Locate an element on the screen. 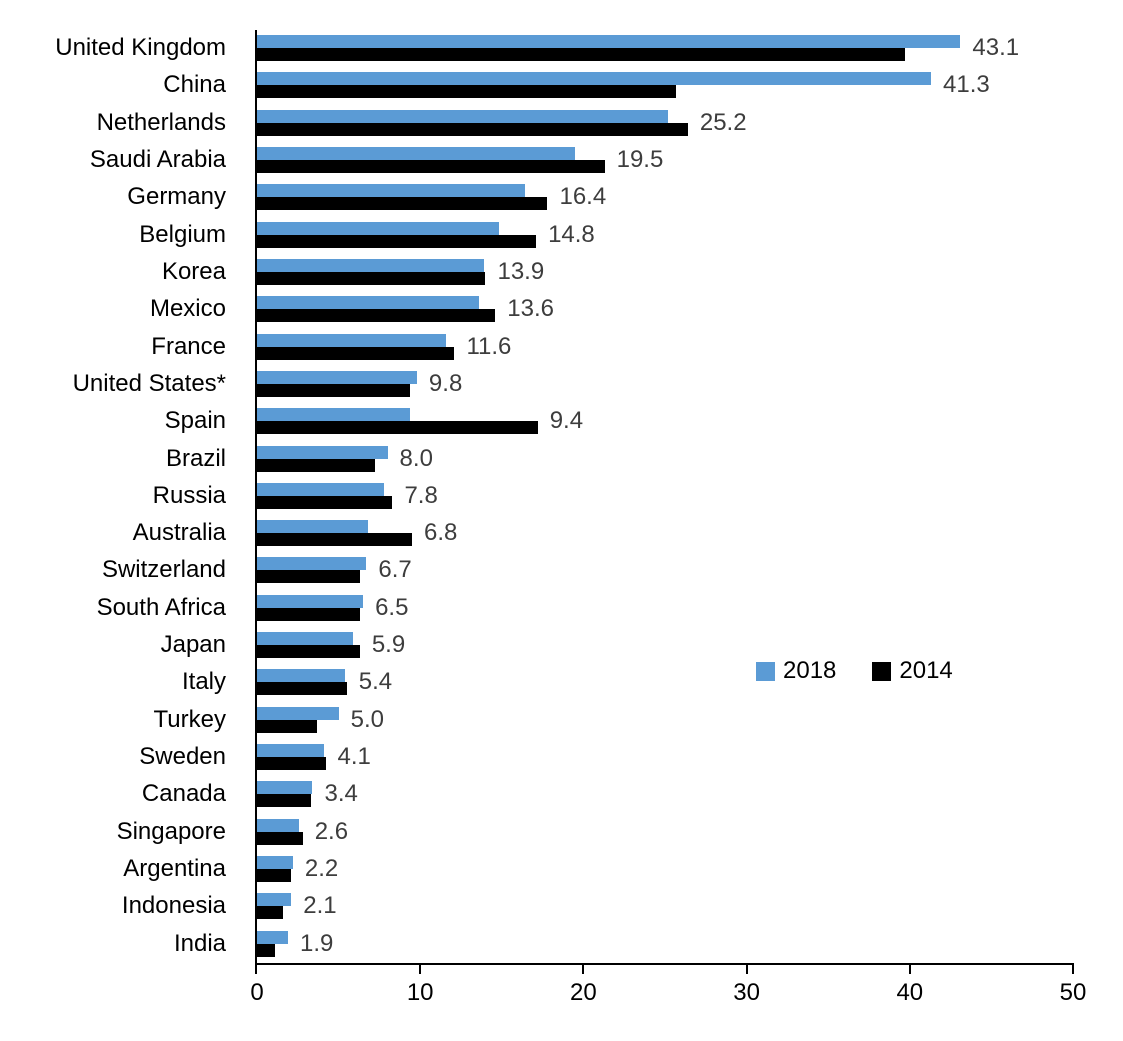  category-label: Mexico is located at coordinates (187, 309).